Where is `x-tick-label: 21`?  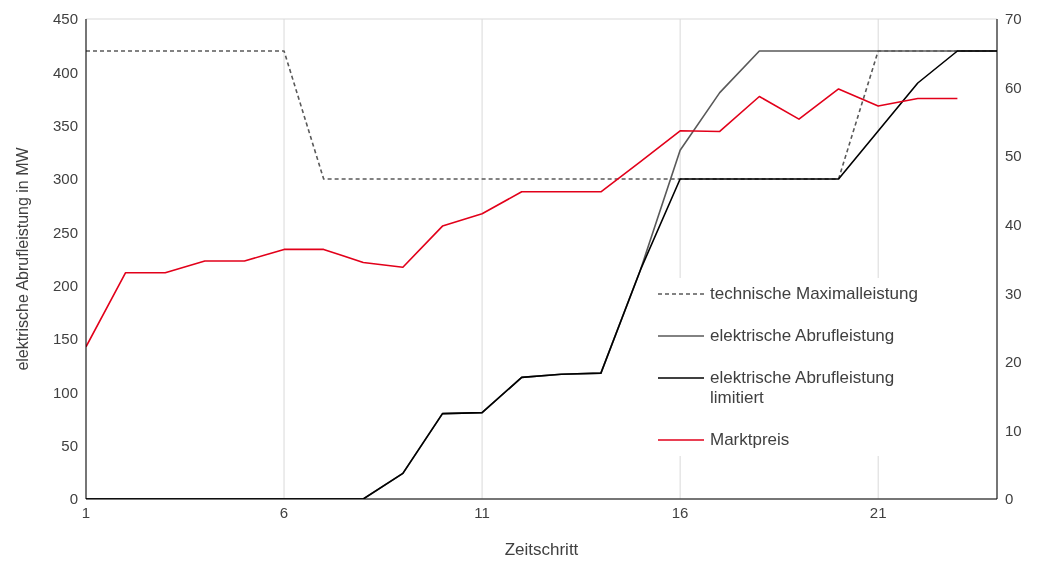
x-tick-label: 21 is located at coordinates (878, 512).